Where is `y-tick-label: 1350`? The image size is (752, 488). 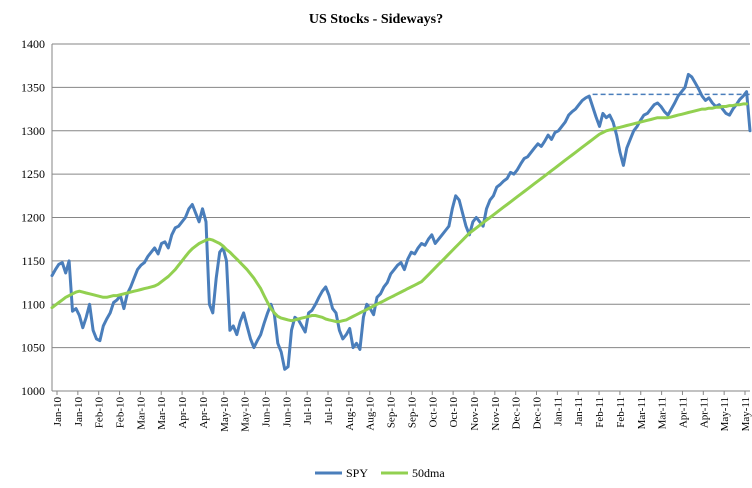
y-tick-label: 1350 is located at coordinates (33, 87).